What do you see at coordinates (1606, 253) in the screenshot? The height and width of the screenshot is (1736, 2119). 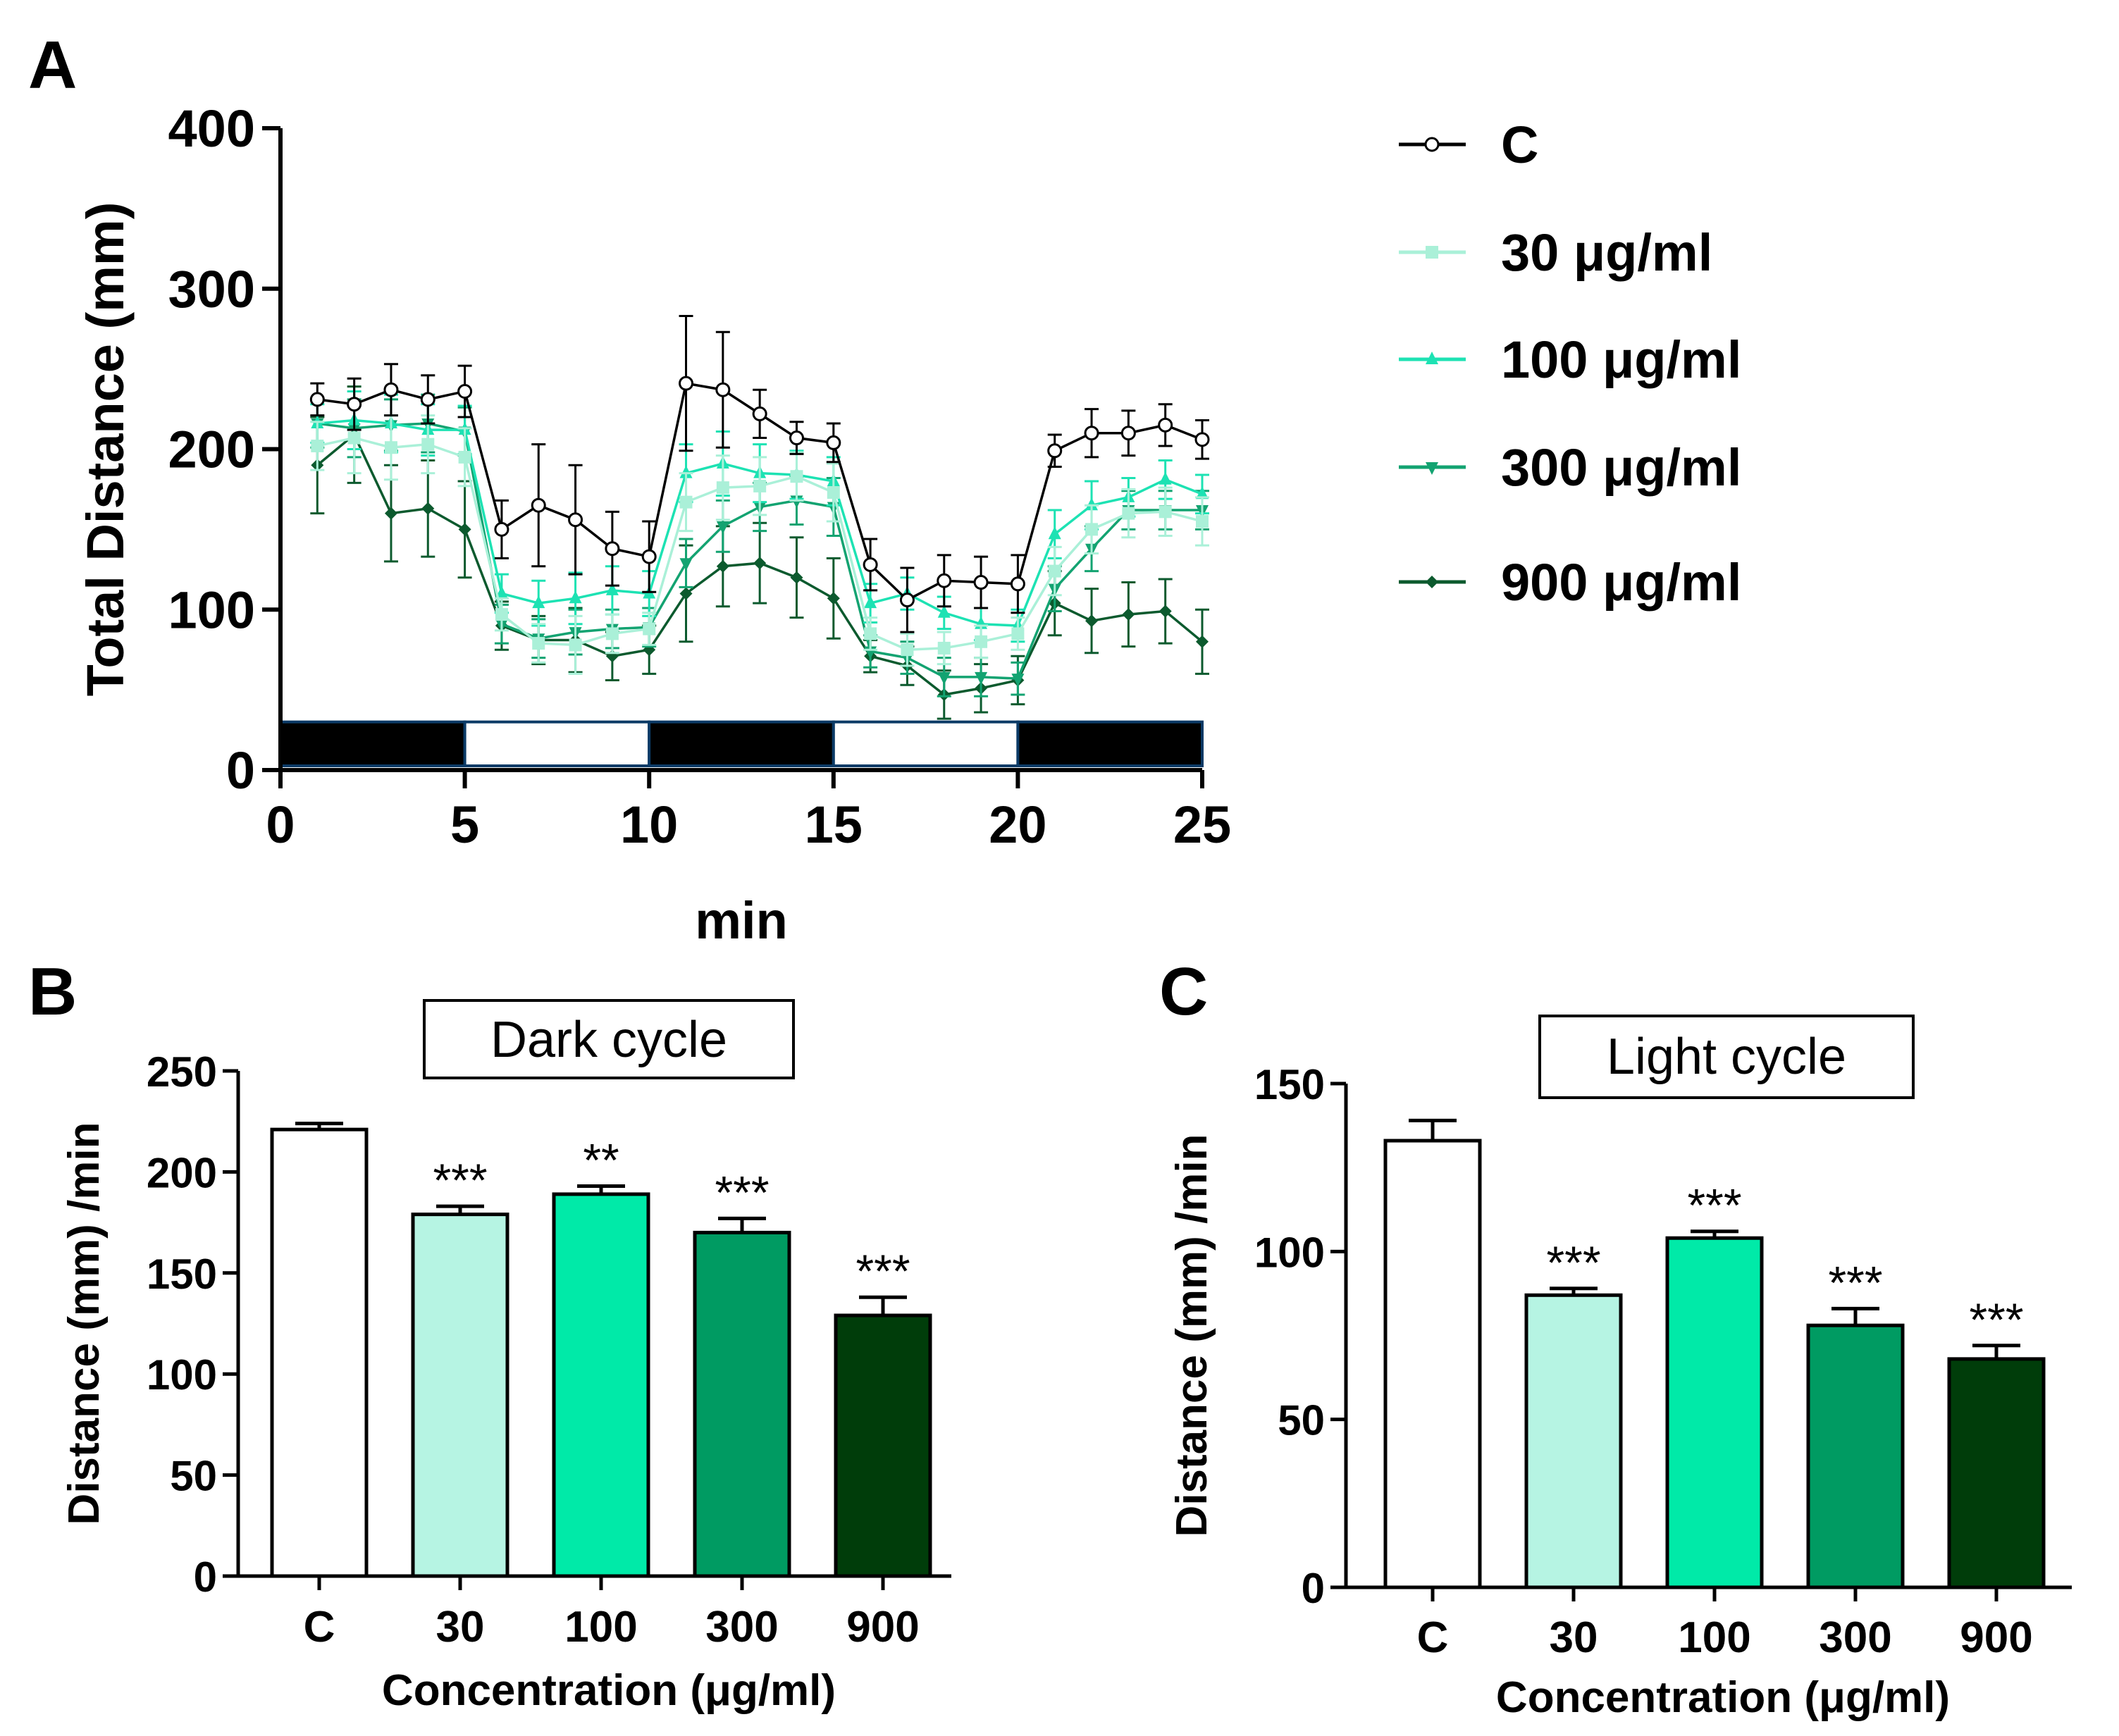 I see `legend-label: 30 μg/ml` at bounding box center [1606, 253].